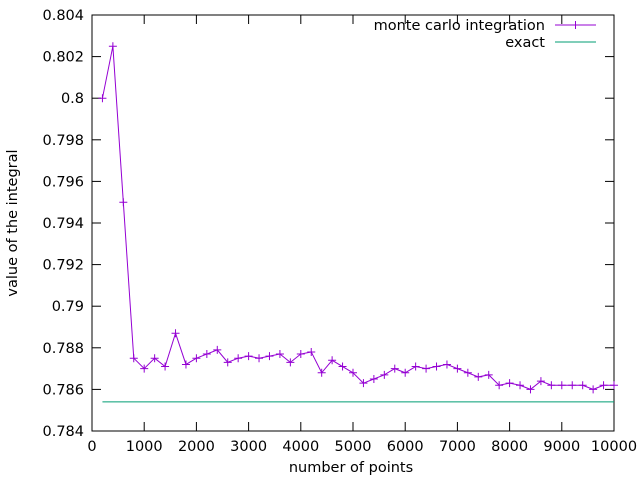 The image size is (640, 480). What do you see at coordinates (509, 447) in the screenshot?
I see `x-tick-label: 8000` at bounding box center [509, 447].